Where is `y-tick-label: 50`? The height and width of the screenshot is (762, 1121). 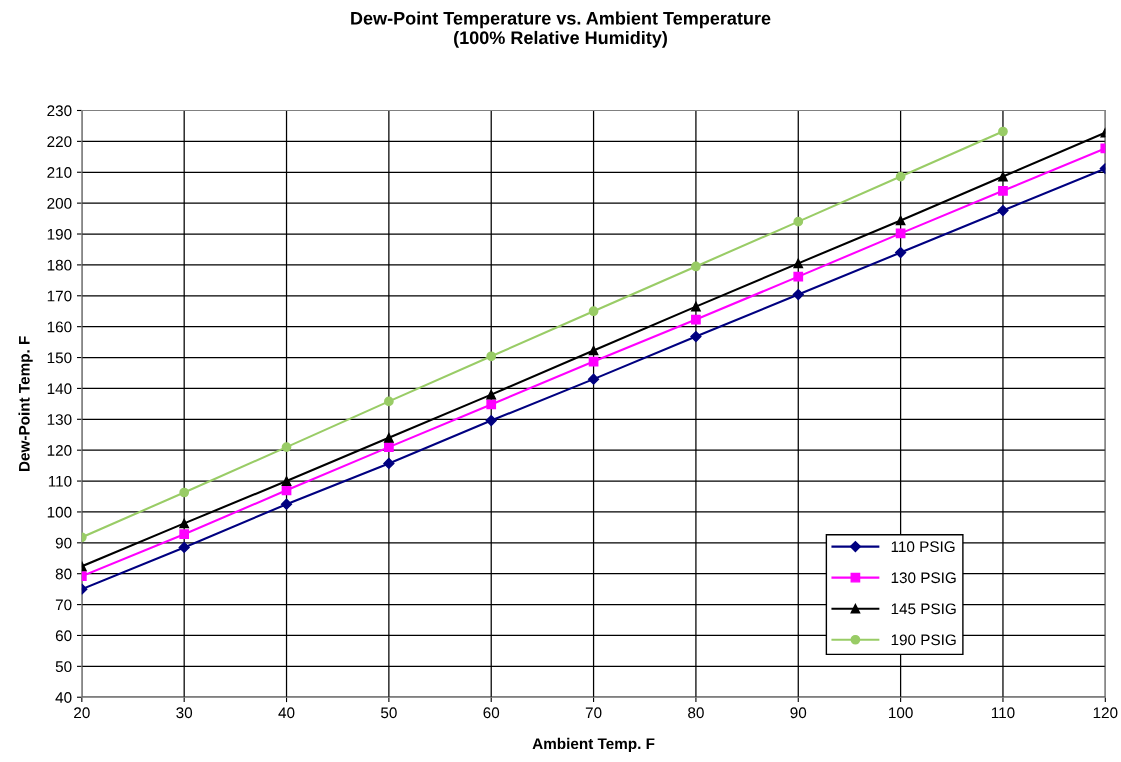 y-tick-label: 50 is located at coordinates (63, 667).